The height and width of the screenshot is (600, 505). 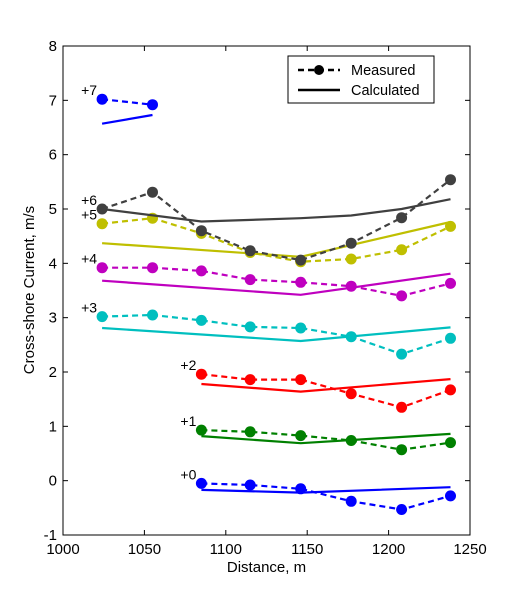 What do you see at coordinates (319, 70) in the screenshot?
I see `legend-measured-marker` at bounding box center [319, 70].